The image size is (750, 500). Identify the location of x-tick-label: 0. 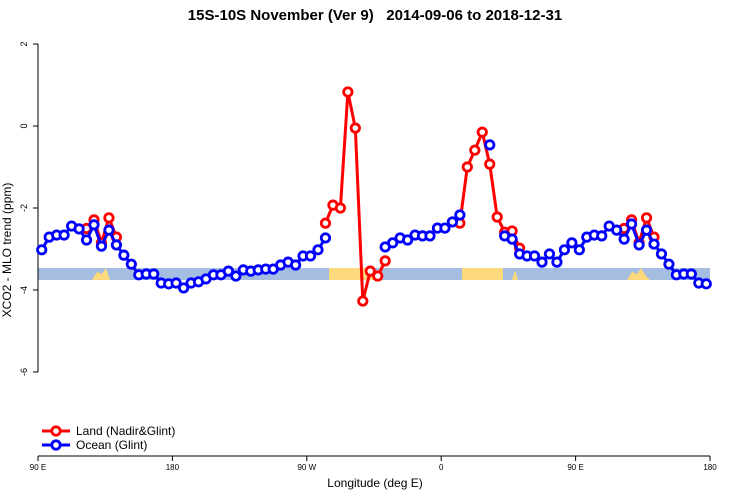
(441, 467).